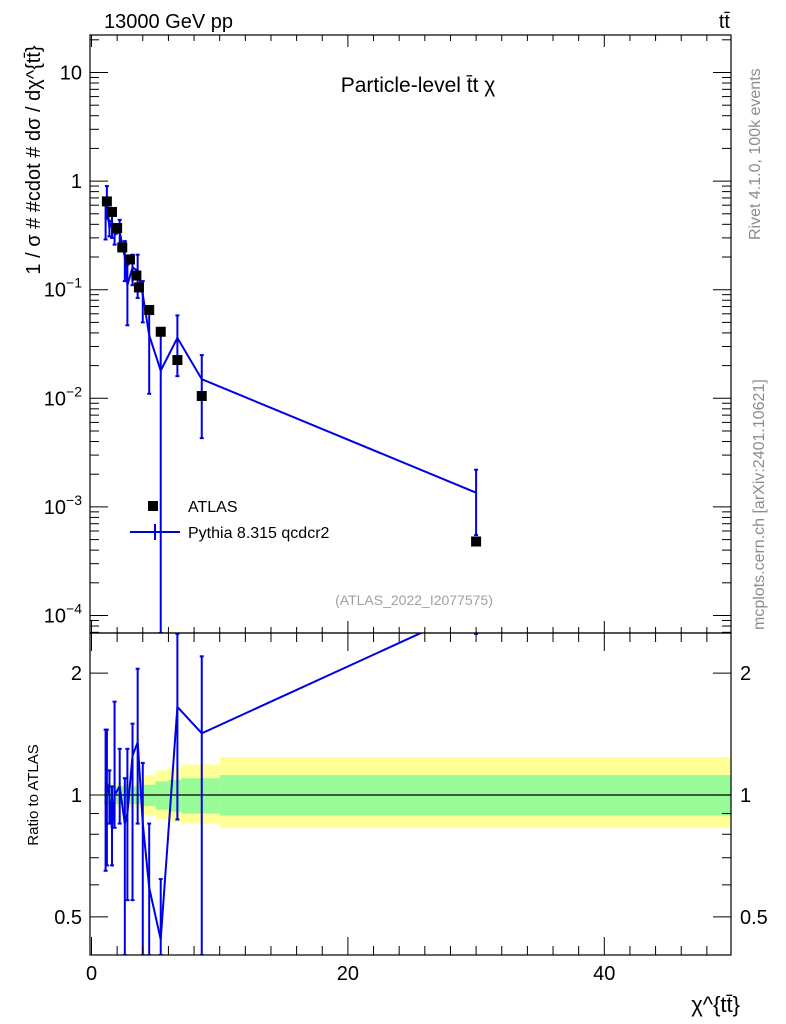 The height and width of the screenshot is (1024, 786). What do you see at coordinates (259, 533) in the screenshot?
I see `legend-label-pythia: Pythia 8.315 qcdcr2` at bounding box center [259, 533].